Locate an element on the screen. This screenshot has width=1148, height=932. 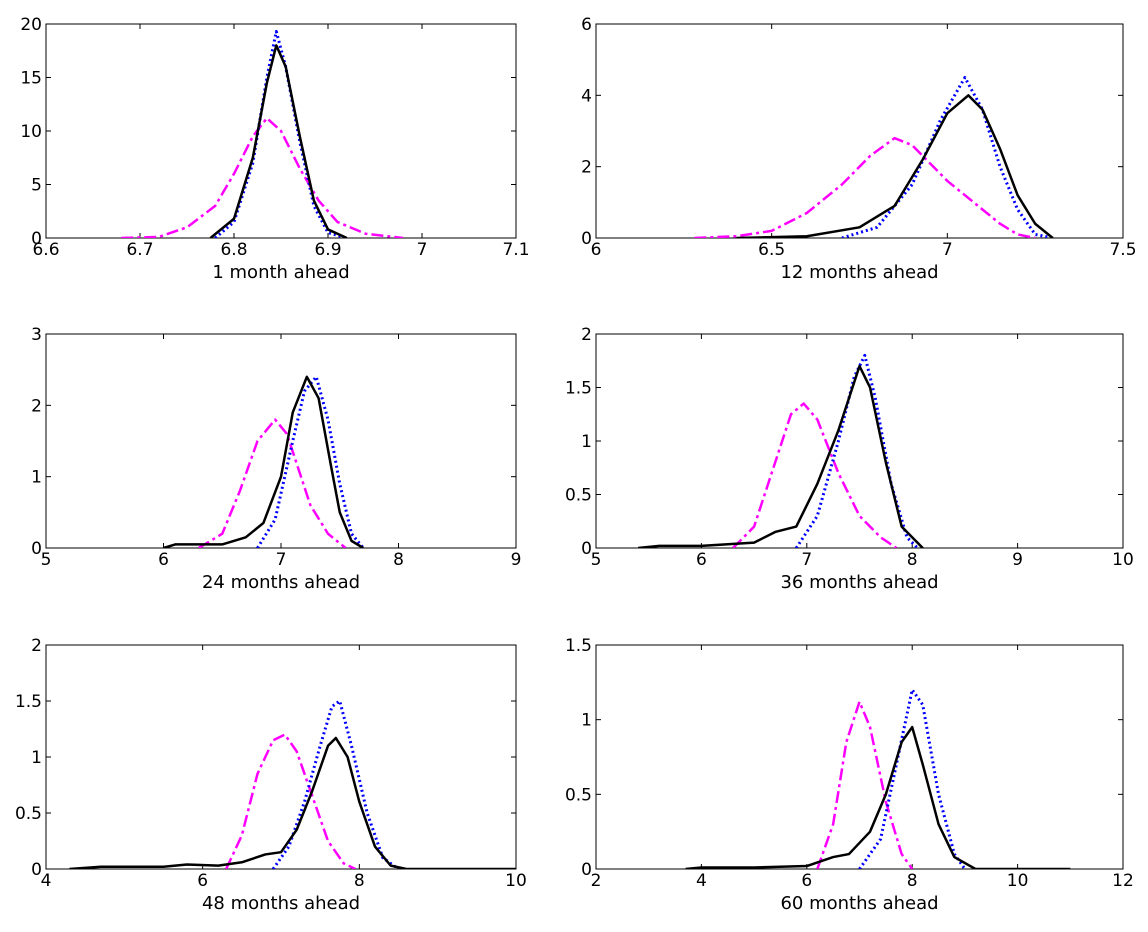
subplot-1: 6.6 6.7 6.8 6.9 7 7.1 0 5 10 15 20 1 month ahead is located at coordinates (274, 149).